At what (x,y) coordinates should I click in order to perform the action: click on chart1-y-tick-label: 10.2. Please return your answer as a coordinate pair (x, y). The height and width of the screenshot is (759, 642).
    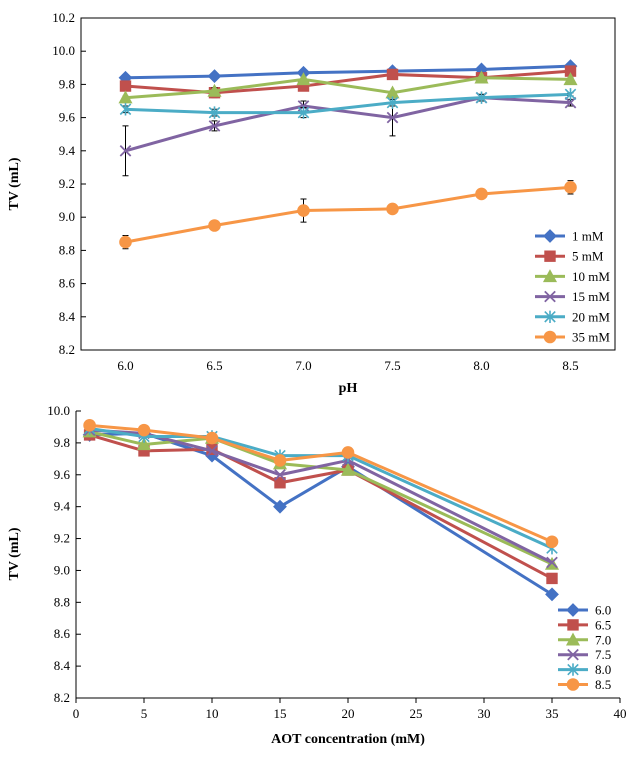
    Looking at the image, I should click on (63, 17).